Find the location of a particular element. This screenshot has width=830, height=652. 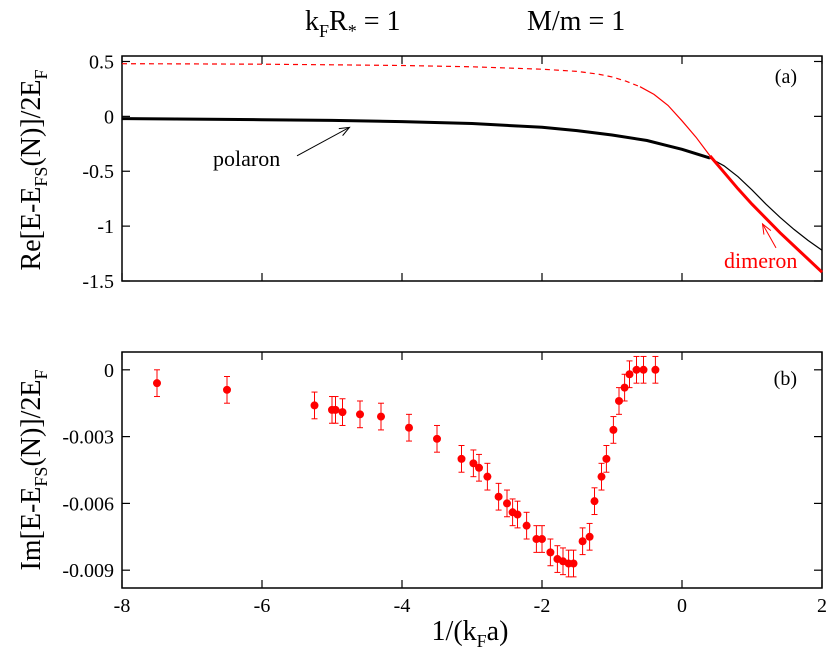

polaron-line-ground is located at coordinates (416, 138).